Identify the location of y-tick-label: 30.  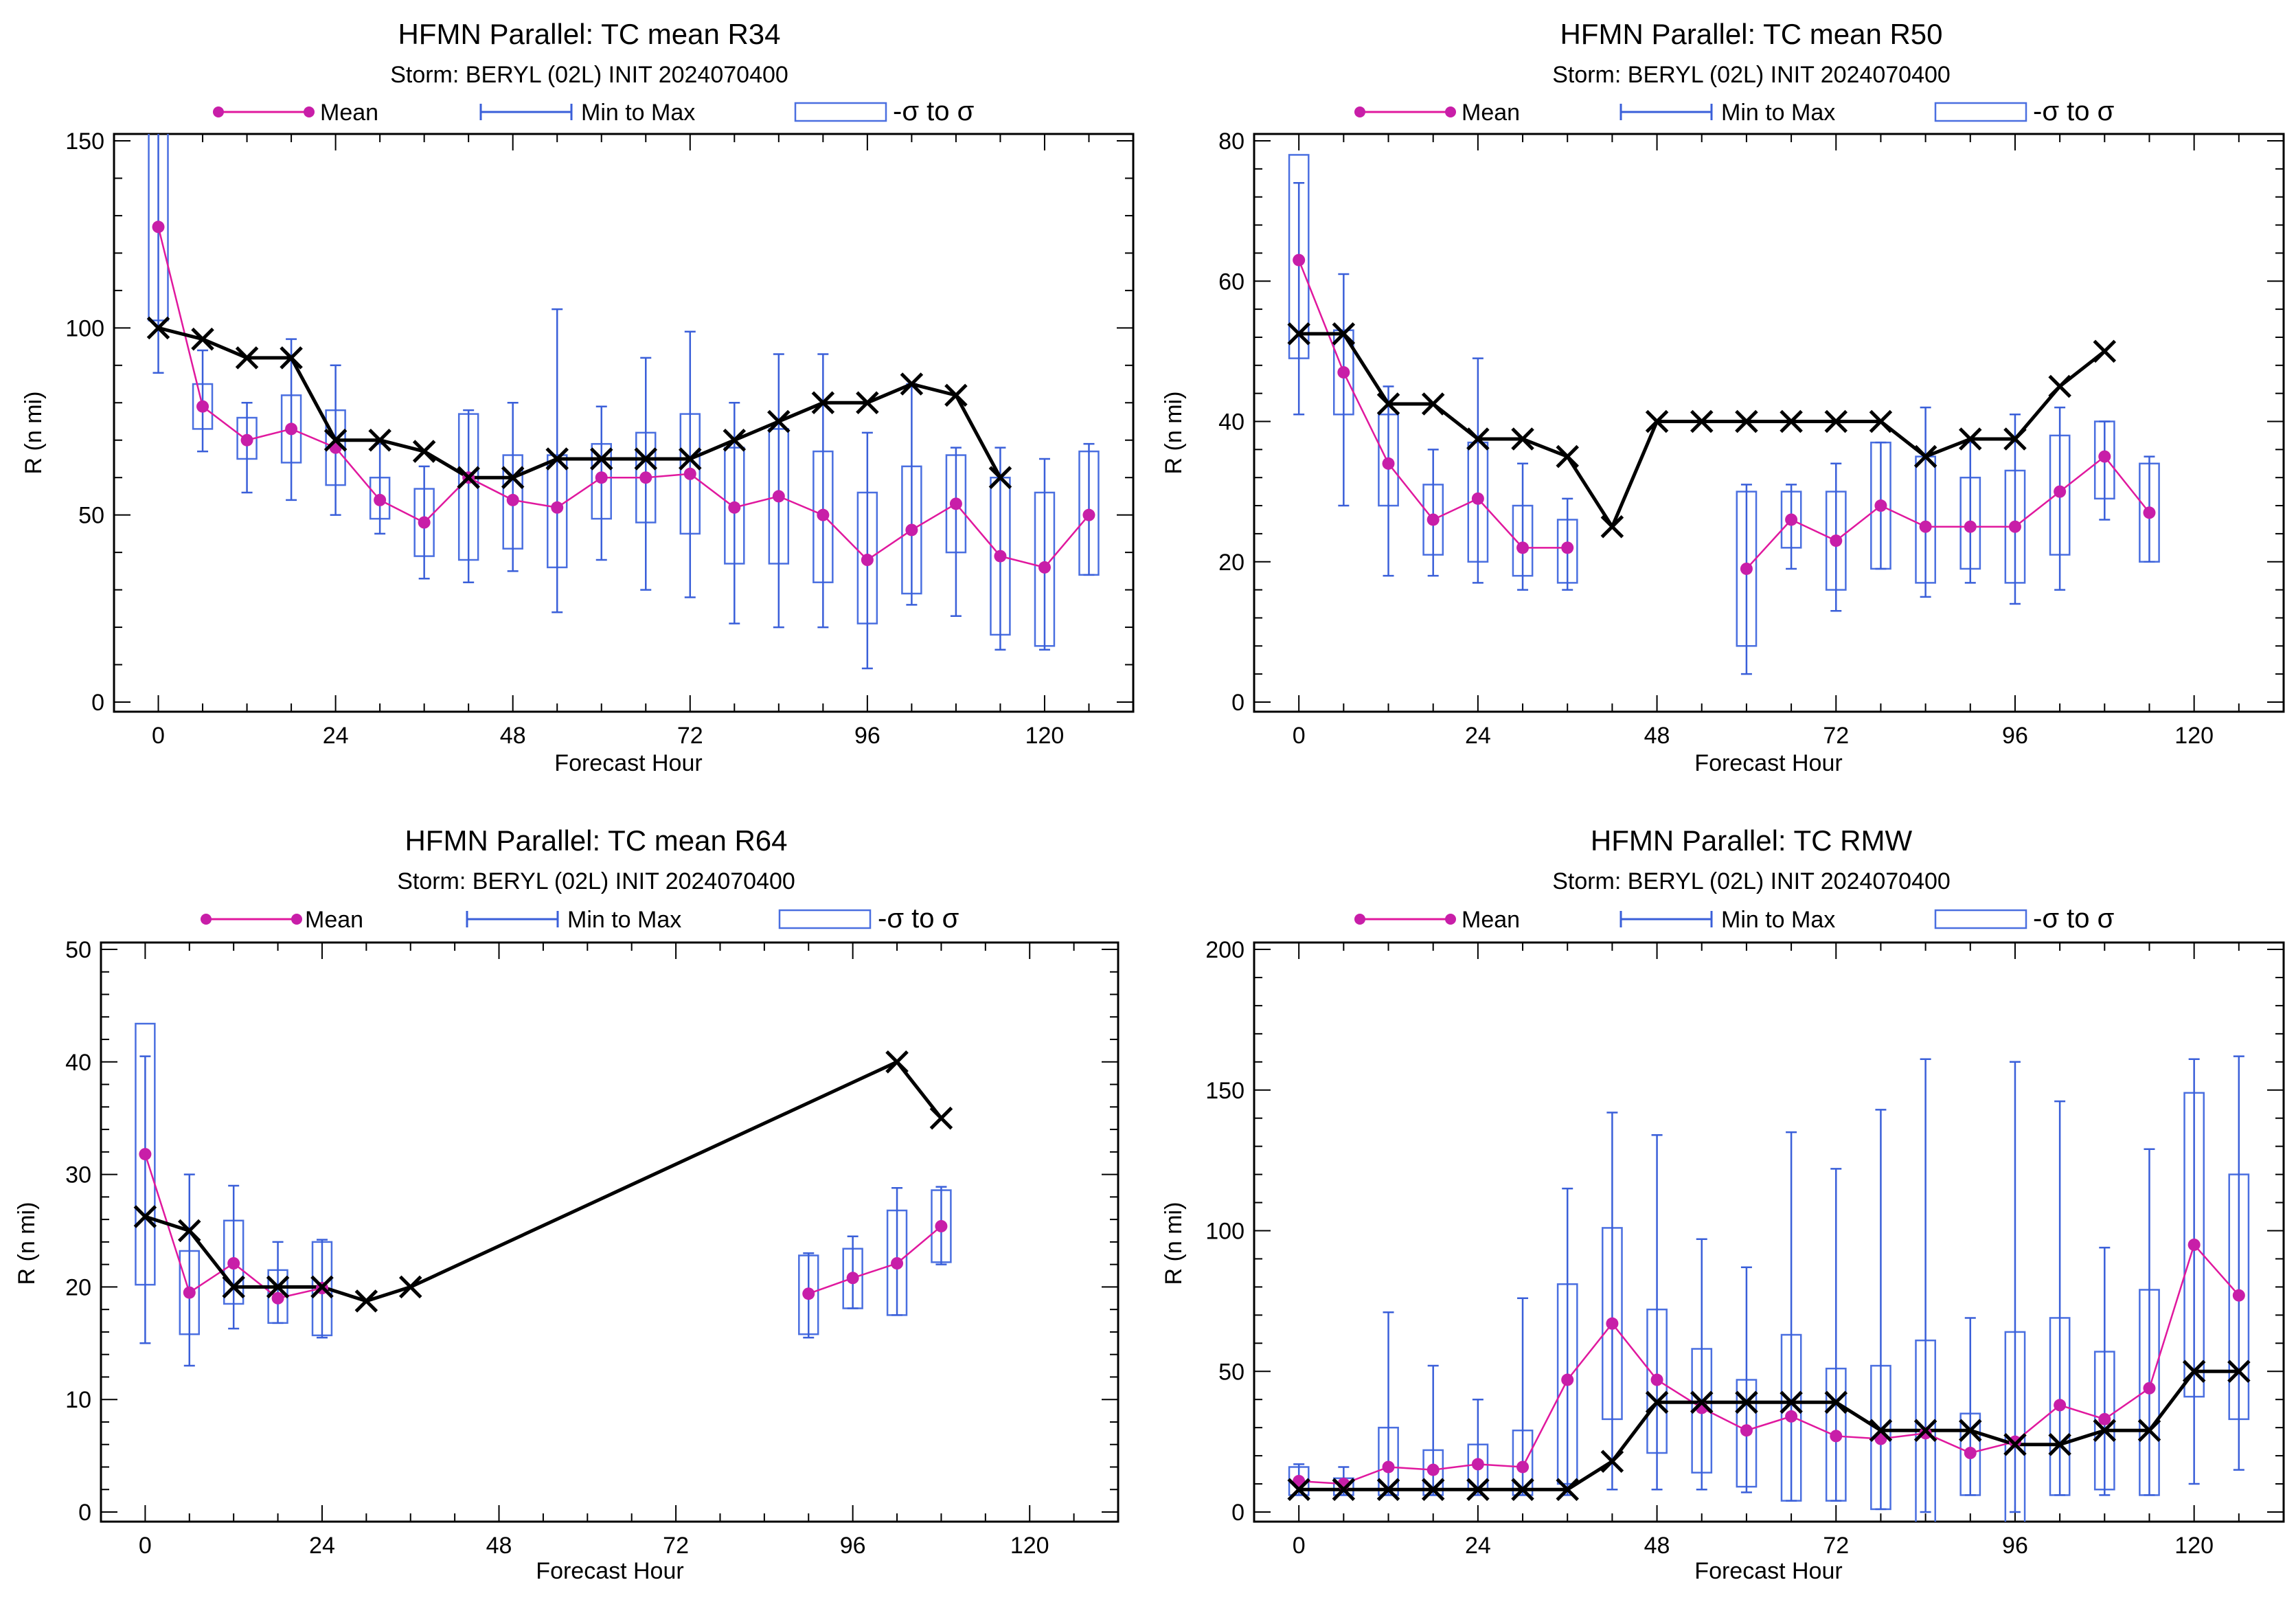
(78, 1175).